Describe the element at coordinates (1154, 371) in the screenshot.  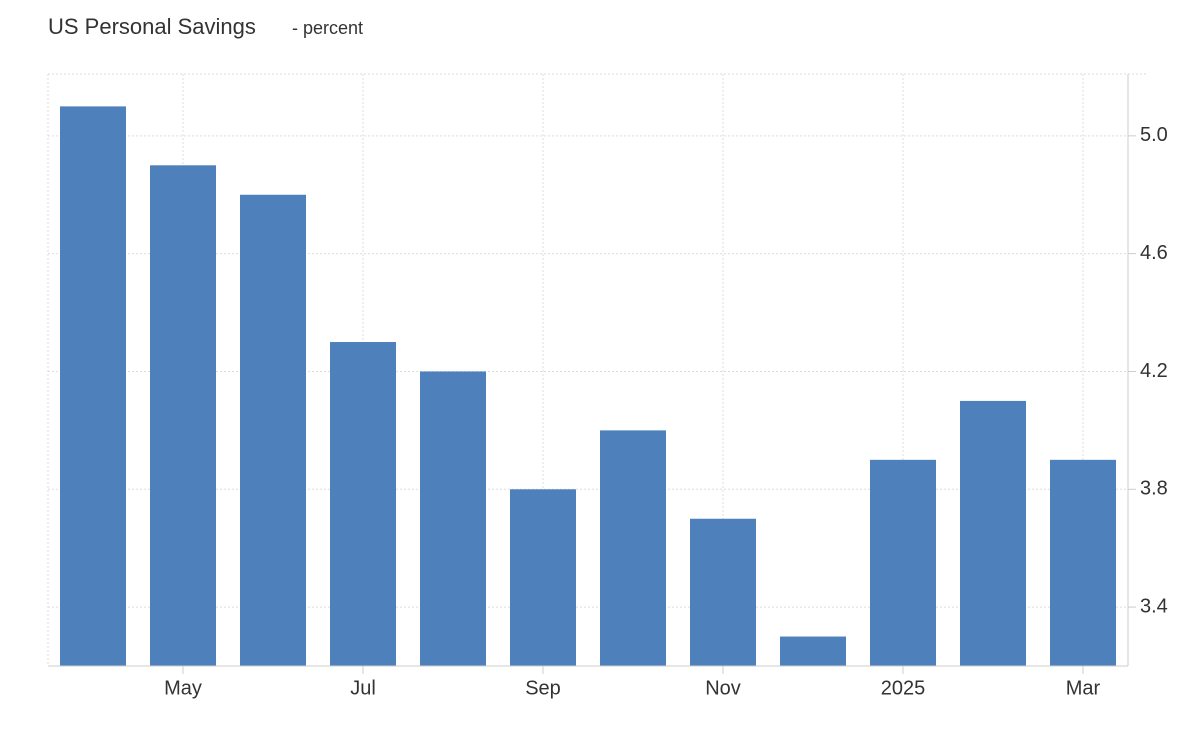
I see `y-tick-label: 4.2` at that location.